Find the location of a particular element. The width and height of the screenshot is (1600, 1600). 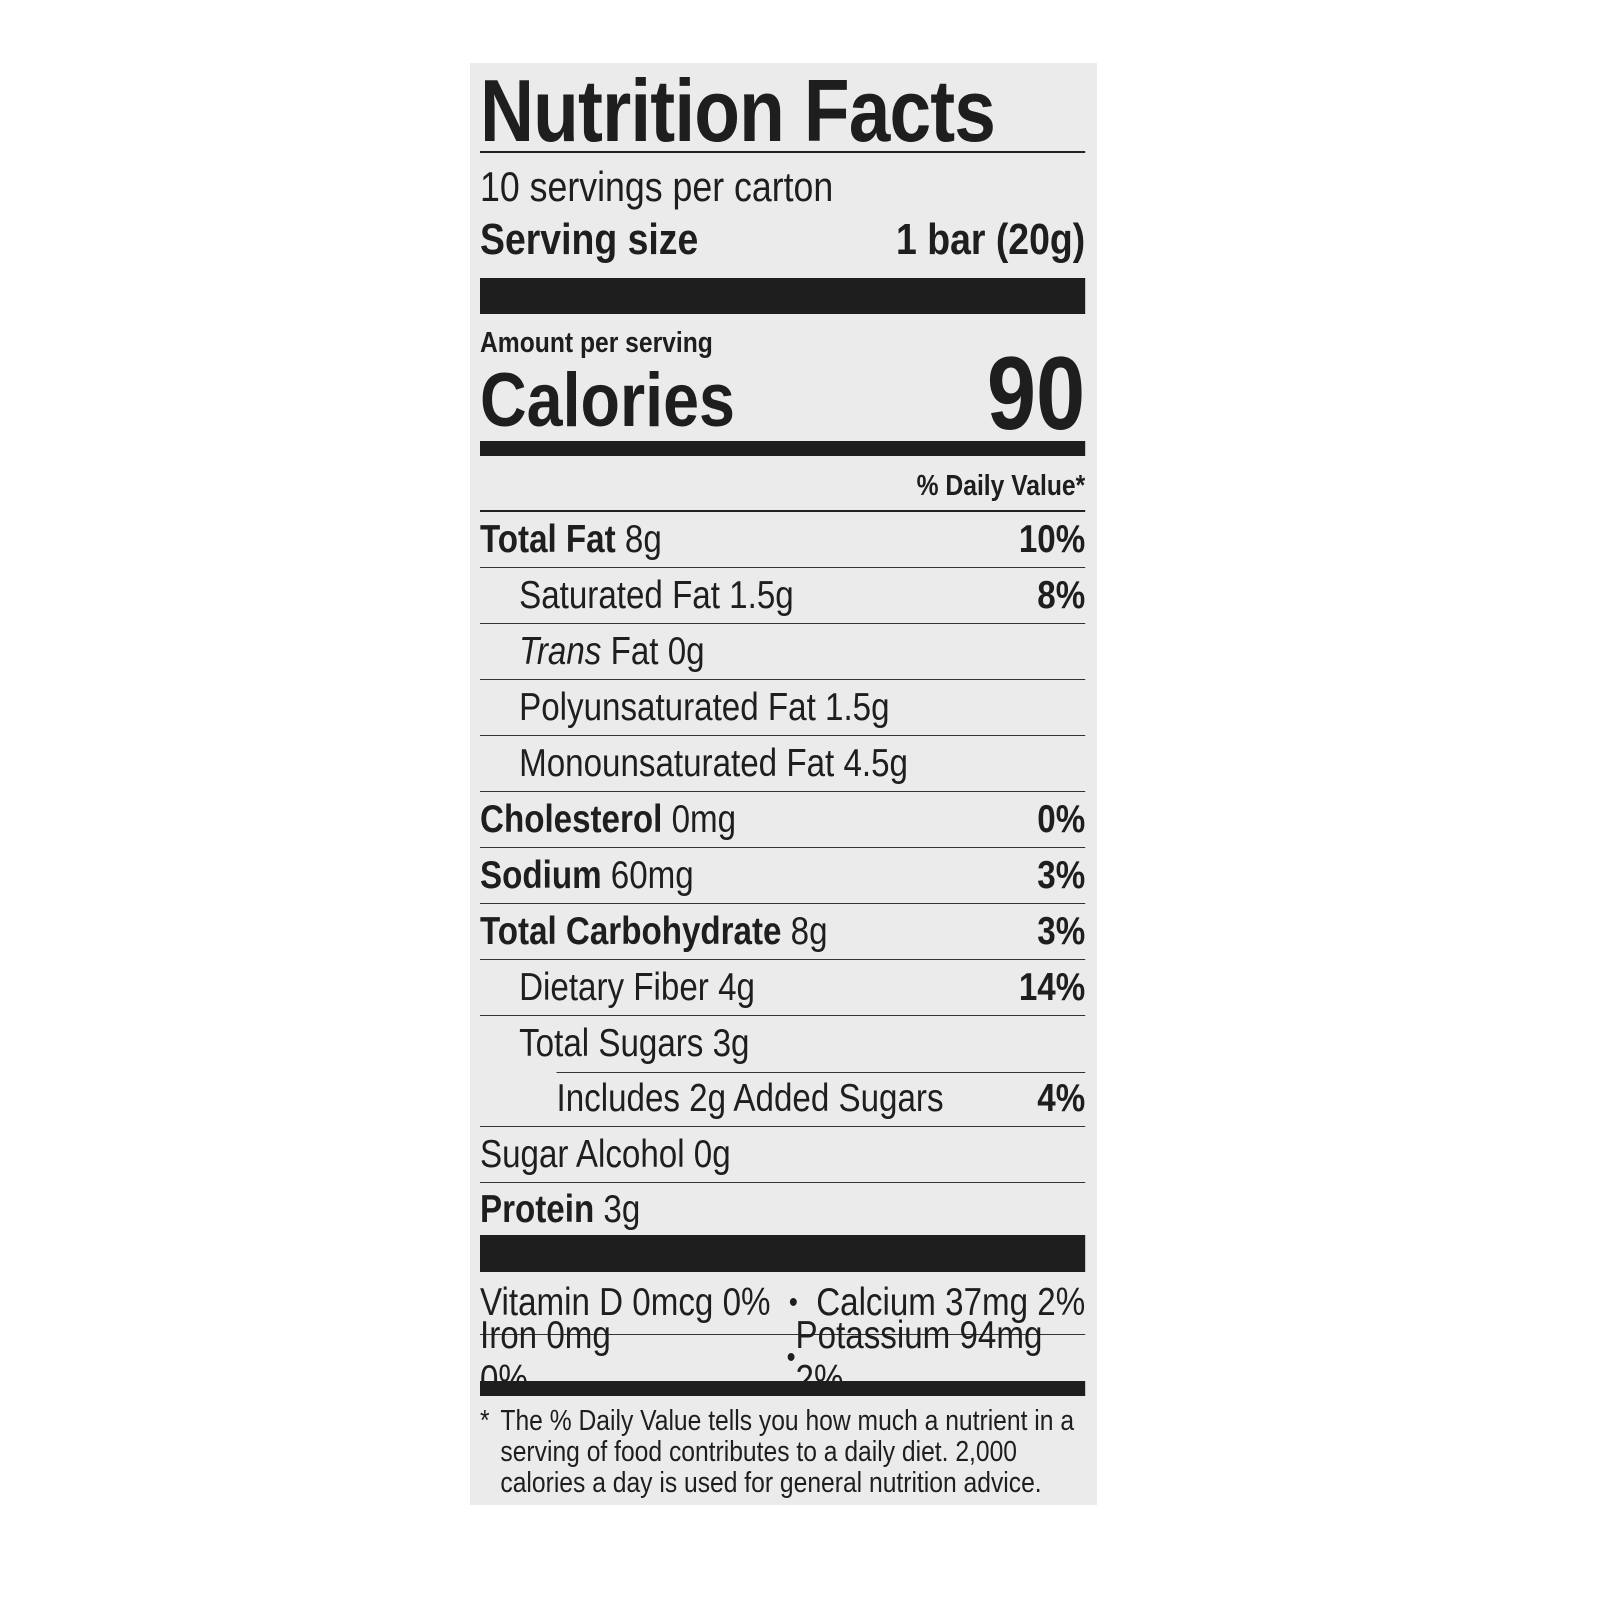

vitamin-row: Iron 0mg 0% • Potassium 94mg 2% is located at coordinates (782, 1357).